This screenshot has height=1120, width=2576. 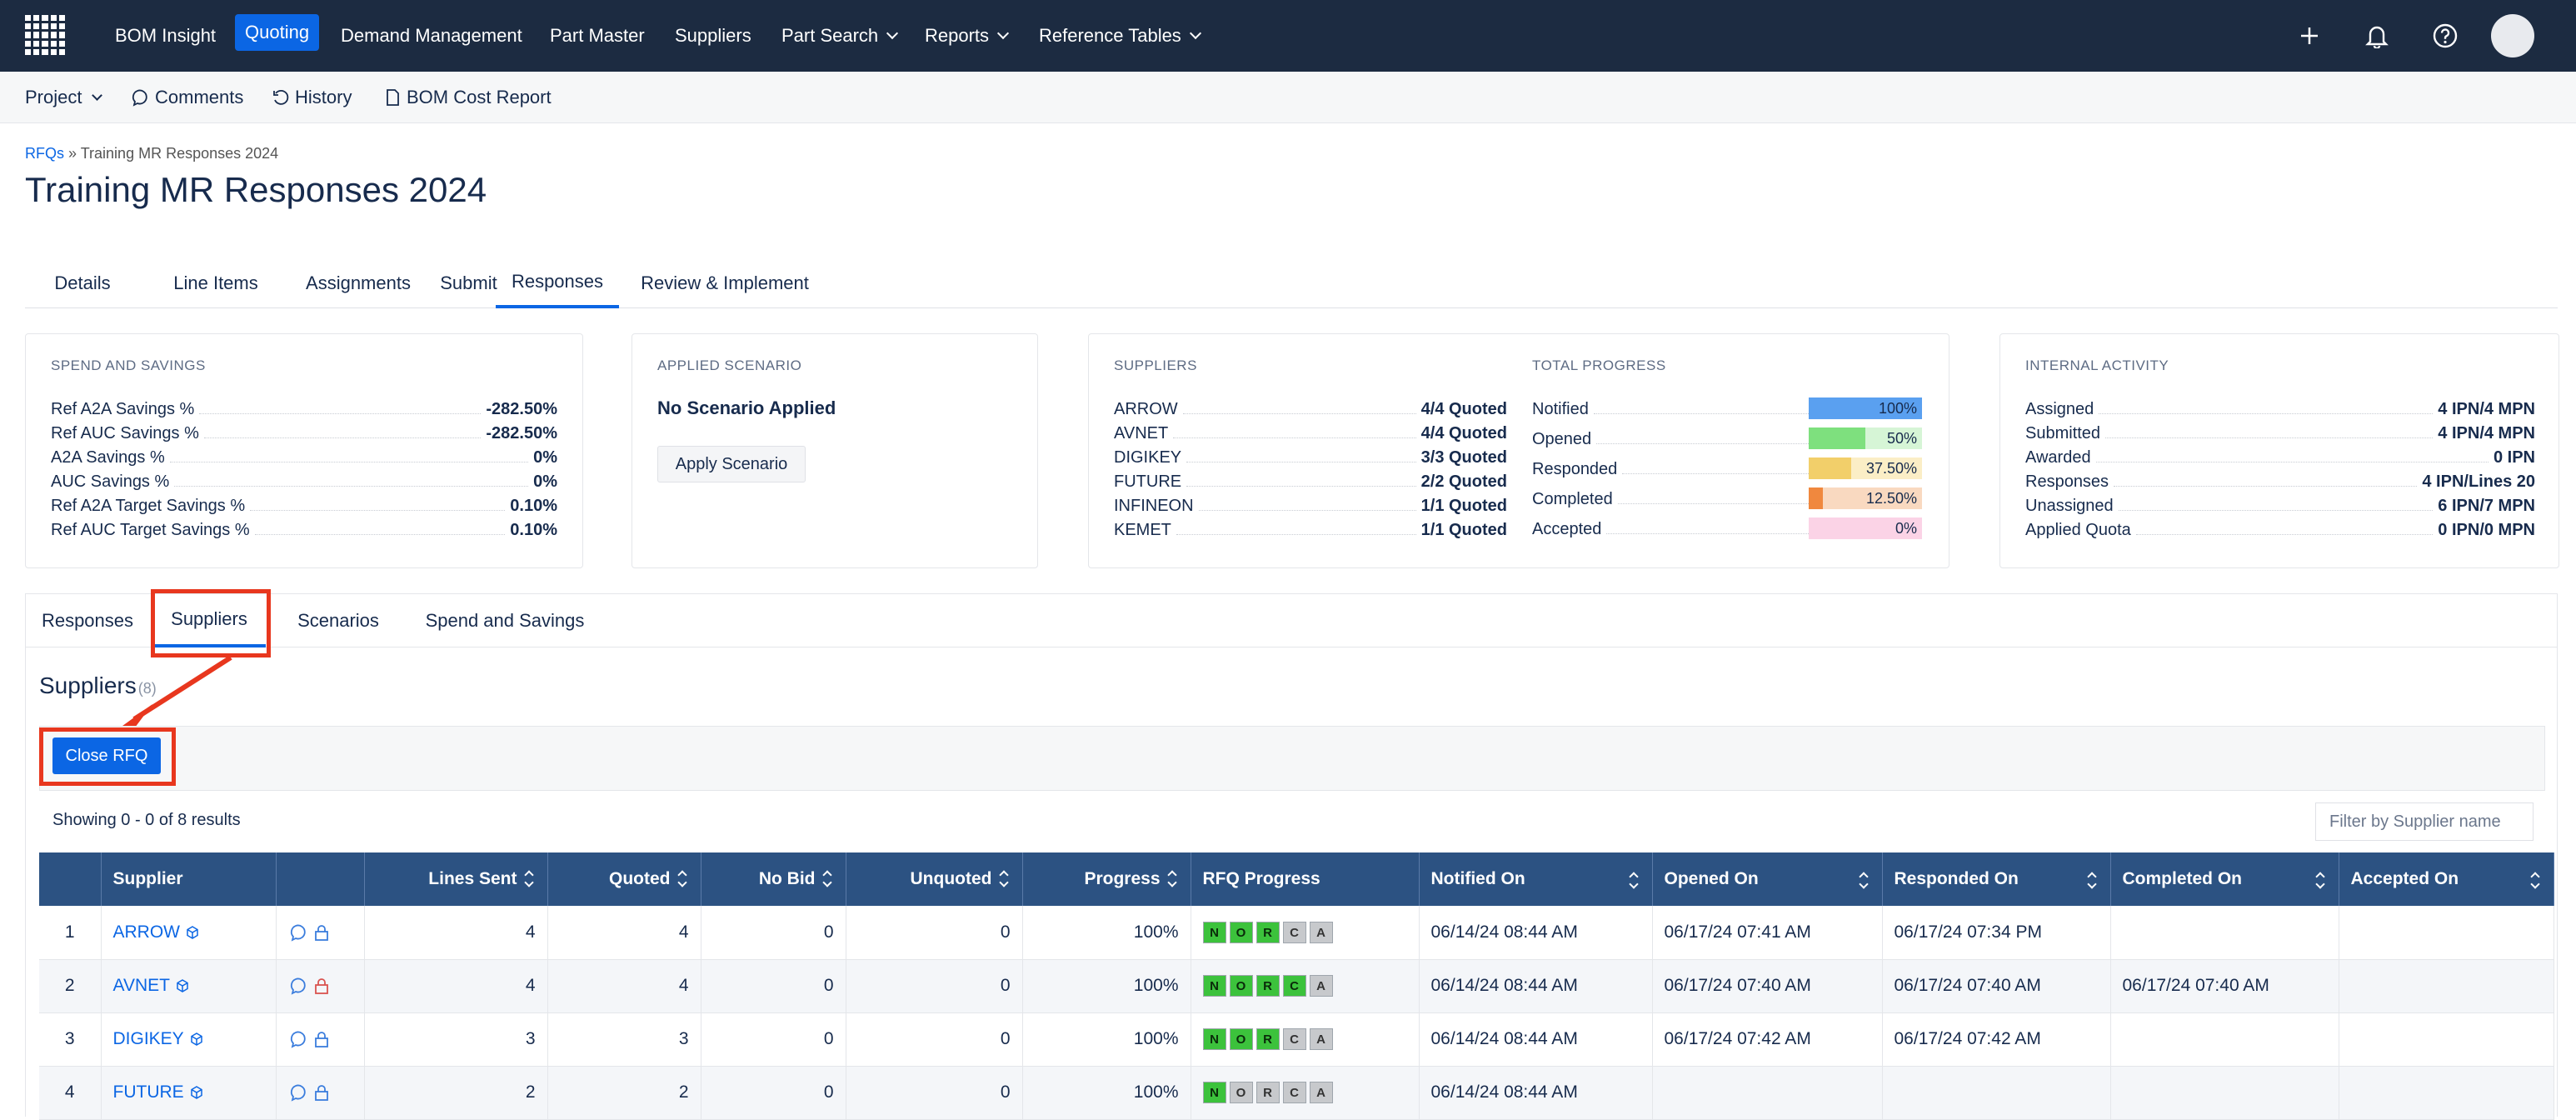 I want to click on quoted-cell: 4, so click(x=624, y=933).